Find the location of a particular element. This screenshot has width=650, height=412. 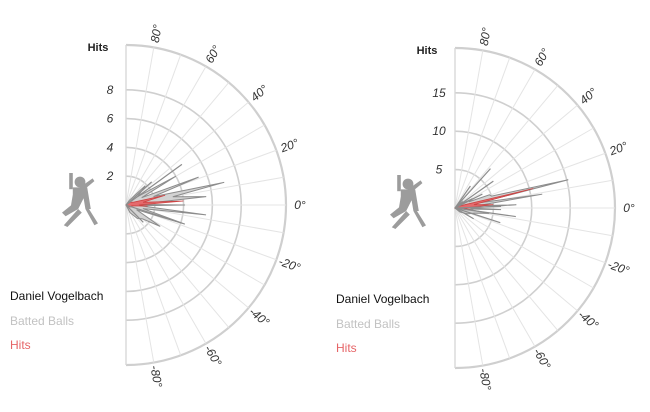

radial-tick-label-6: 6 is located at coordinates (110, 119).